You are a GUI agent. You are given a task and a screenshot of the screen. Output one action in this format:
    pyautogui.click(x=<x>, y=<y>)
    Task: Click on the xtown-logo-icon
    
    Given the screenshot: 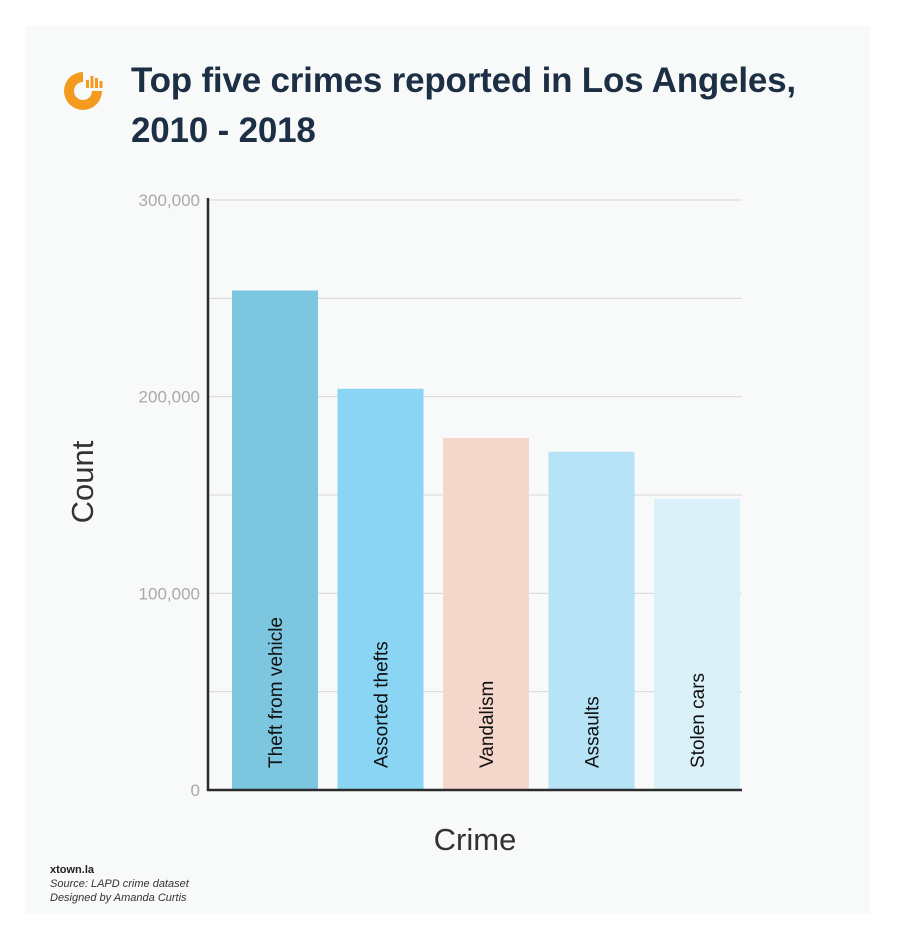 What is the action you would take?
    pyautogui.click(x=83, y=91)
    